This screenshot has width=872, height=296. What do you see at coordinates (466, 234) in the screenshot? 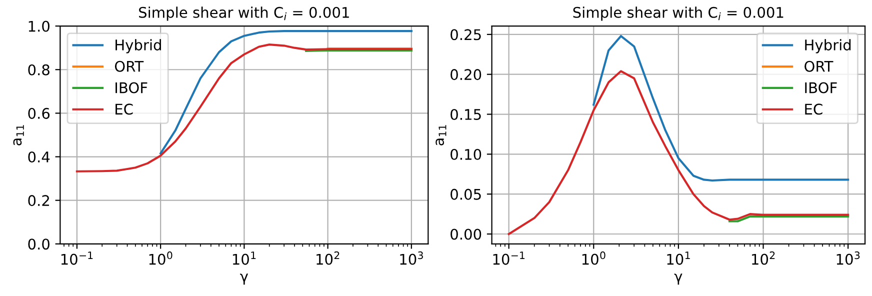
I see `y-tick-label: 0.00` at bounding box center [466, 234].